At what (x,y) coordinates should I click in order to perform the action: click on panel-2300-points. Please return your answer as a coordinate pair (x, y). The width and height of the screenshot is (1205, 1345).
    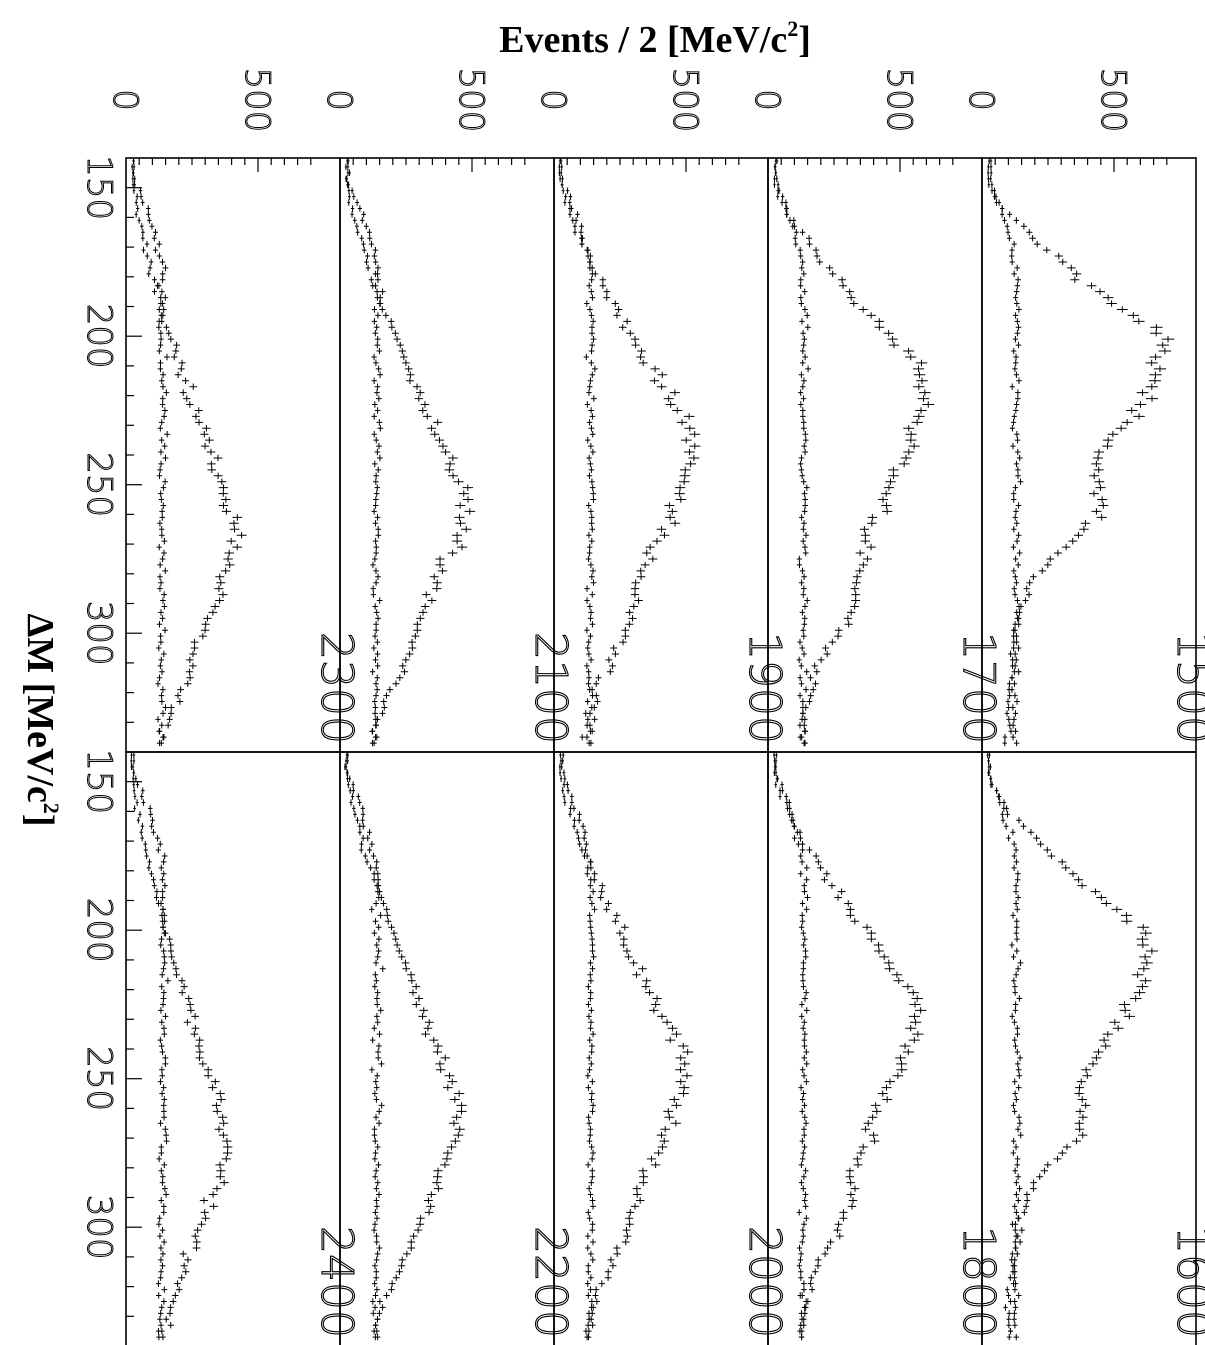
    Looking at the image, I should click on (189, 452).